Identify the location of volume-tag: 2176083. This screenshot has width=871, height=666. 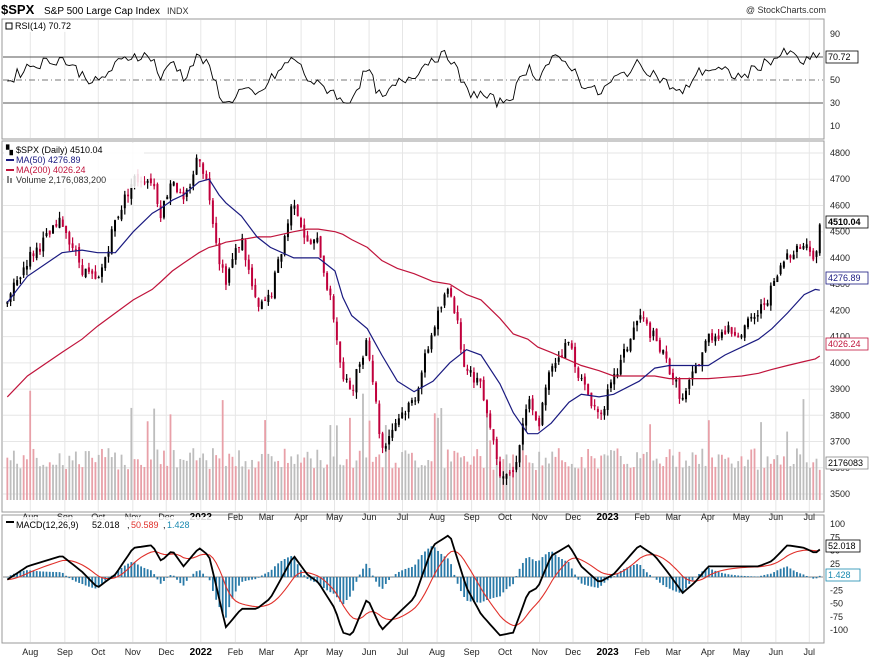
(845, 463).